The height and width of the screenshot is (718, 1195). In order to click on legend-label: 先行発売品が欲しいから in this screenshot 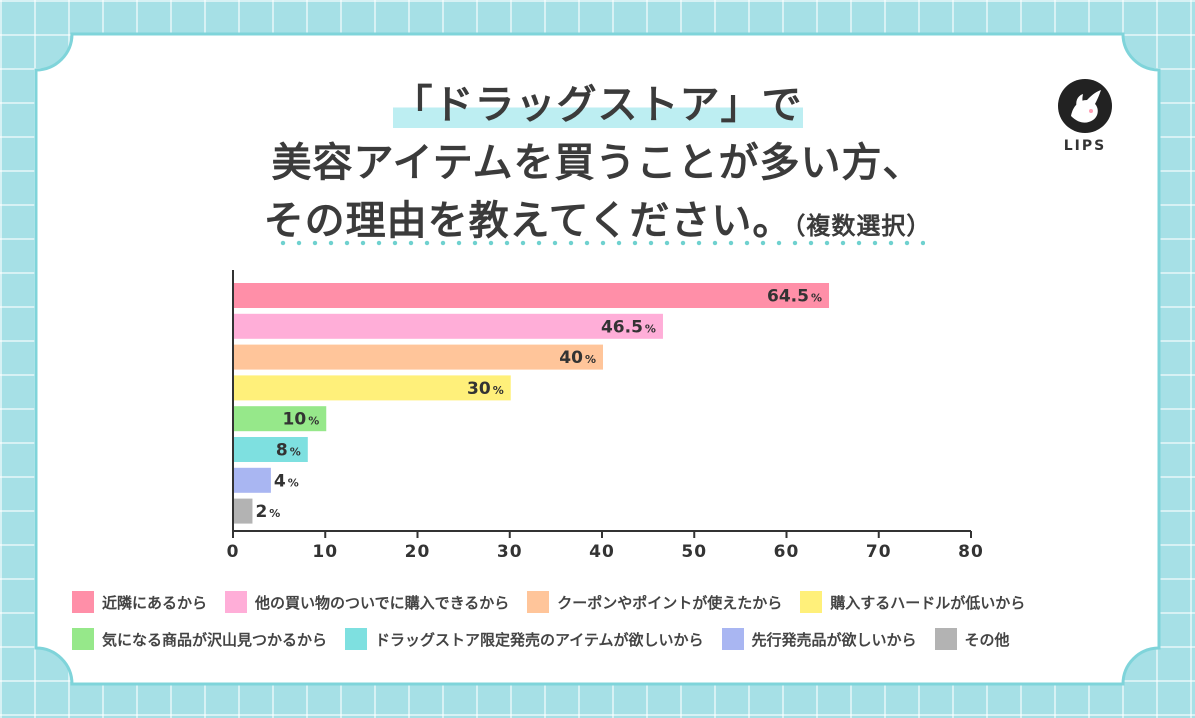, I will do `click(834, 639)`.